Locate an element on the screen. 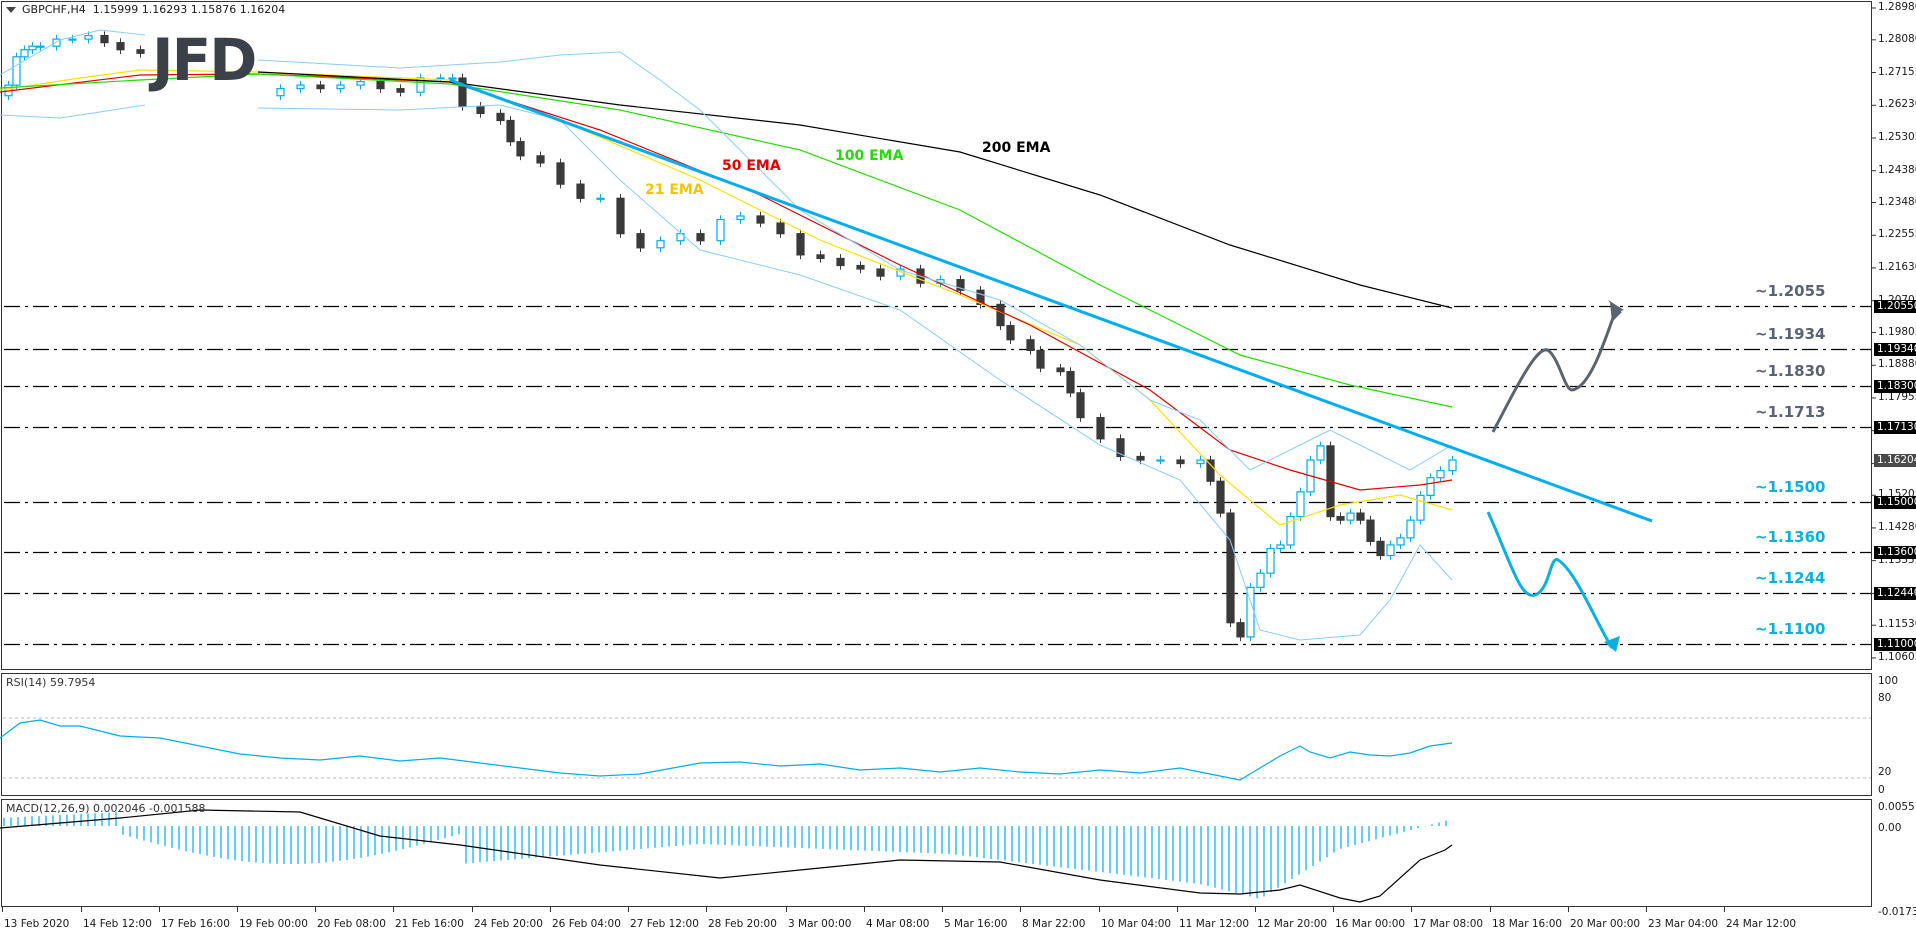 The height and width of the screenshot is (936, 1916). macd-pane is located at coordinates (726, 856).